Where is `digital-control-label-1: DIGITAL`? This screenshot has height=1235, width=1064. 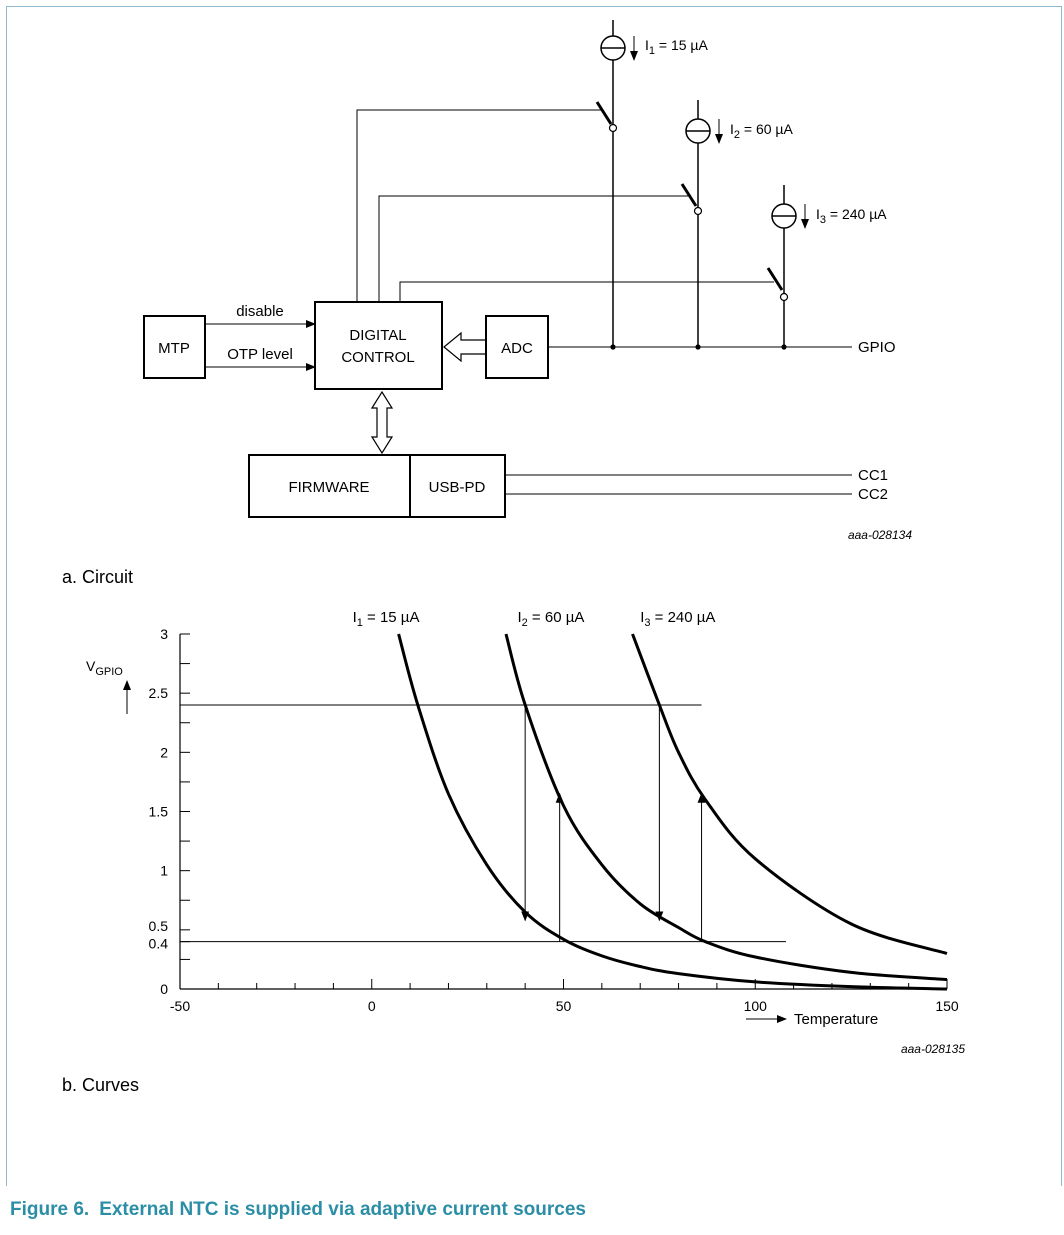 digital-control-label-1: DIGITAL is located at coordinates (377, 335).